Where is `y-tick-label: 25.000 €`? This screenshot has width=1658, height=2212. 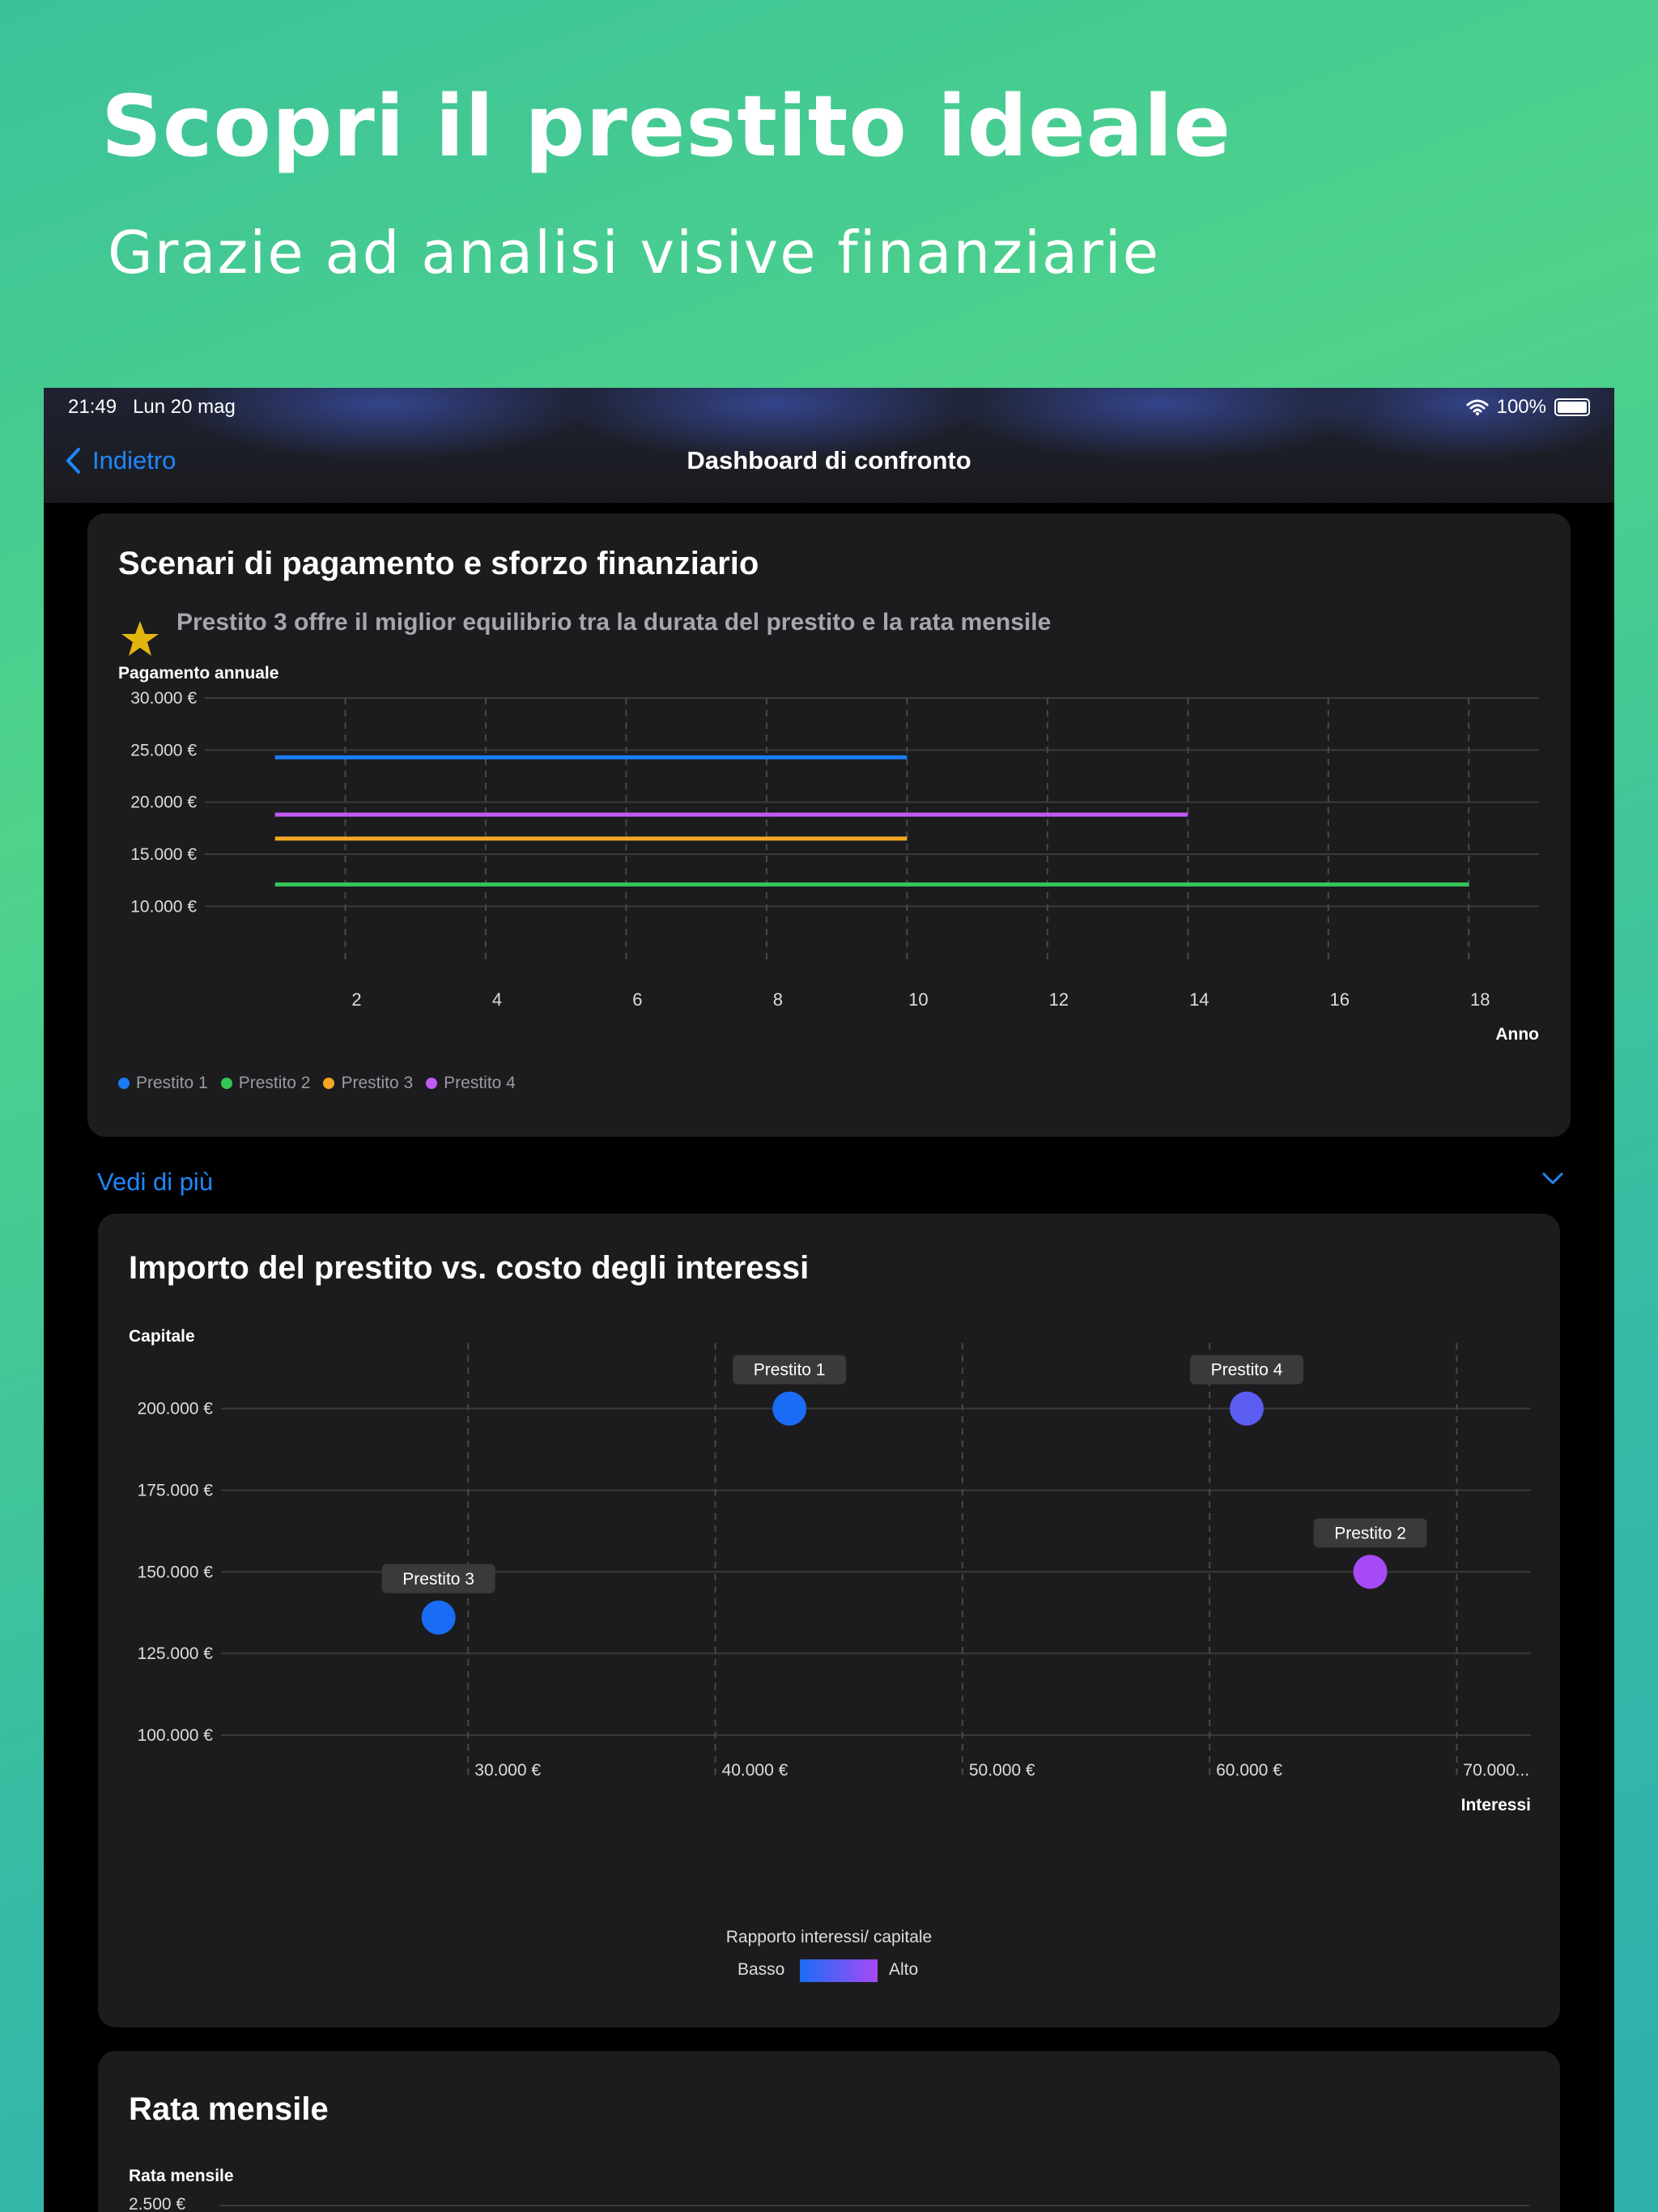
y-tick-label: 25.000 € is located at coordinates (163, 750).